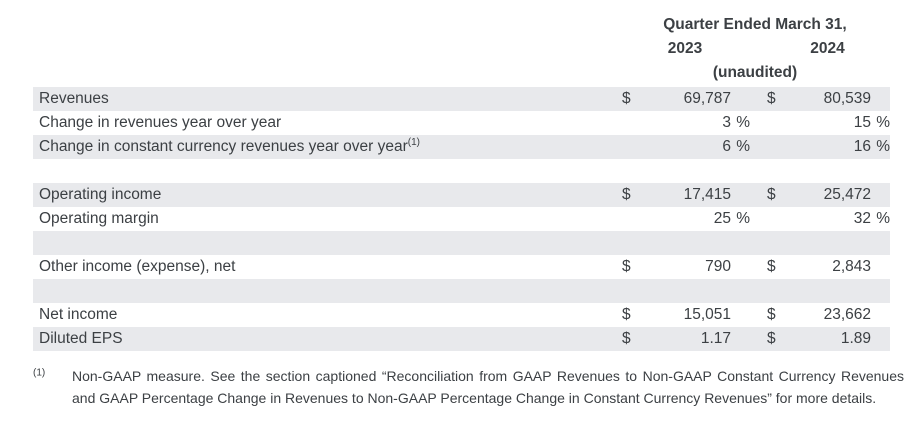 Image resolution: width=924 pixels, height=444 pixels. What do you see at coordinates (461, 315) in the screenshot?
I see `table-row-net-income: Net income $ 15,051 $ 23,662` at bounding box center [461, 315].